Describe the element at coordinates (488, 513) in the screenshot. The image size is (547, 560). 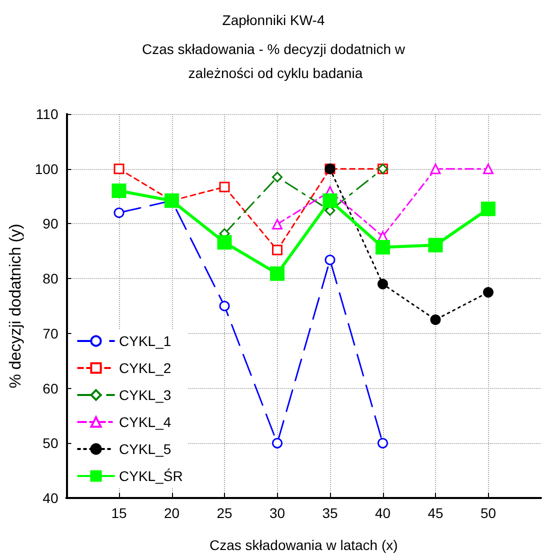
I see `x-tick-label: 50` at that location.